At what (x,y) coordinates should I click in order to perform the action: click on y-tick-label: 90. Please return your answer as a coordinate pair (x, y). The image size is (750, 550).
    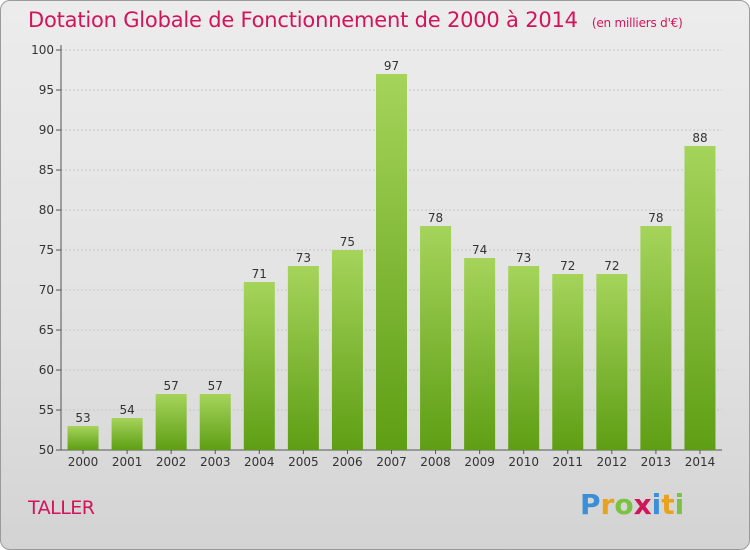
    Looking at the image, I should click on (46, 130).